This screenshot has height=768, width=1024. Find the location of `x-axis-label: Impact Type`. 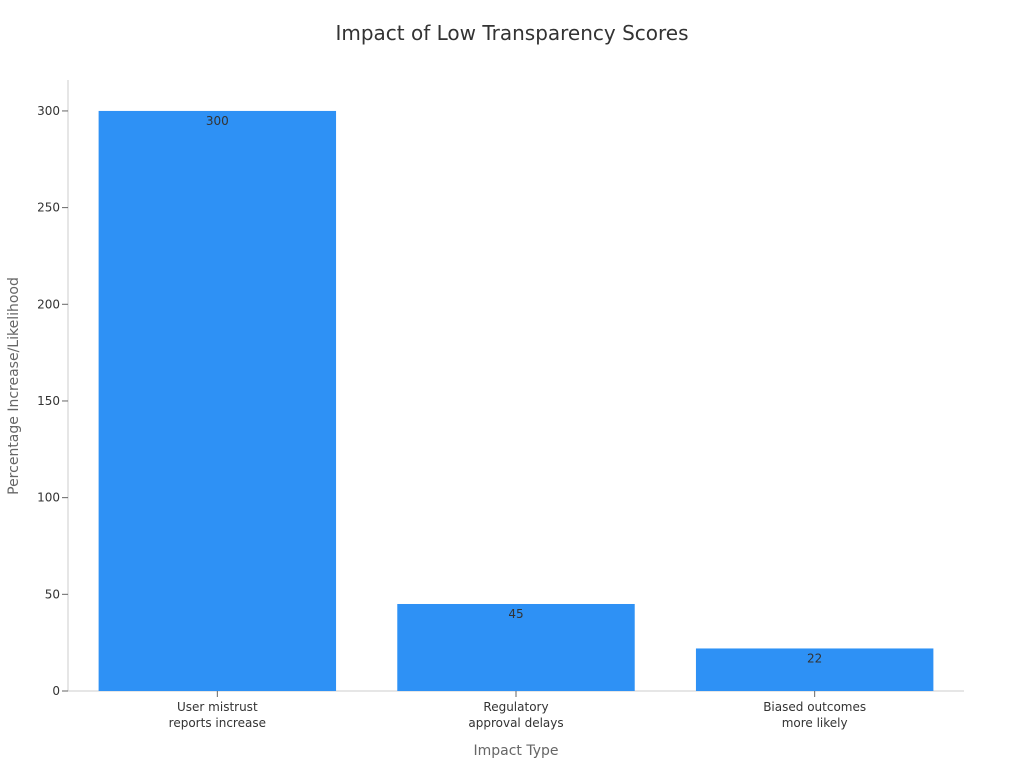

x-axis-label: Impact Type is located at coordinates (515, 751).